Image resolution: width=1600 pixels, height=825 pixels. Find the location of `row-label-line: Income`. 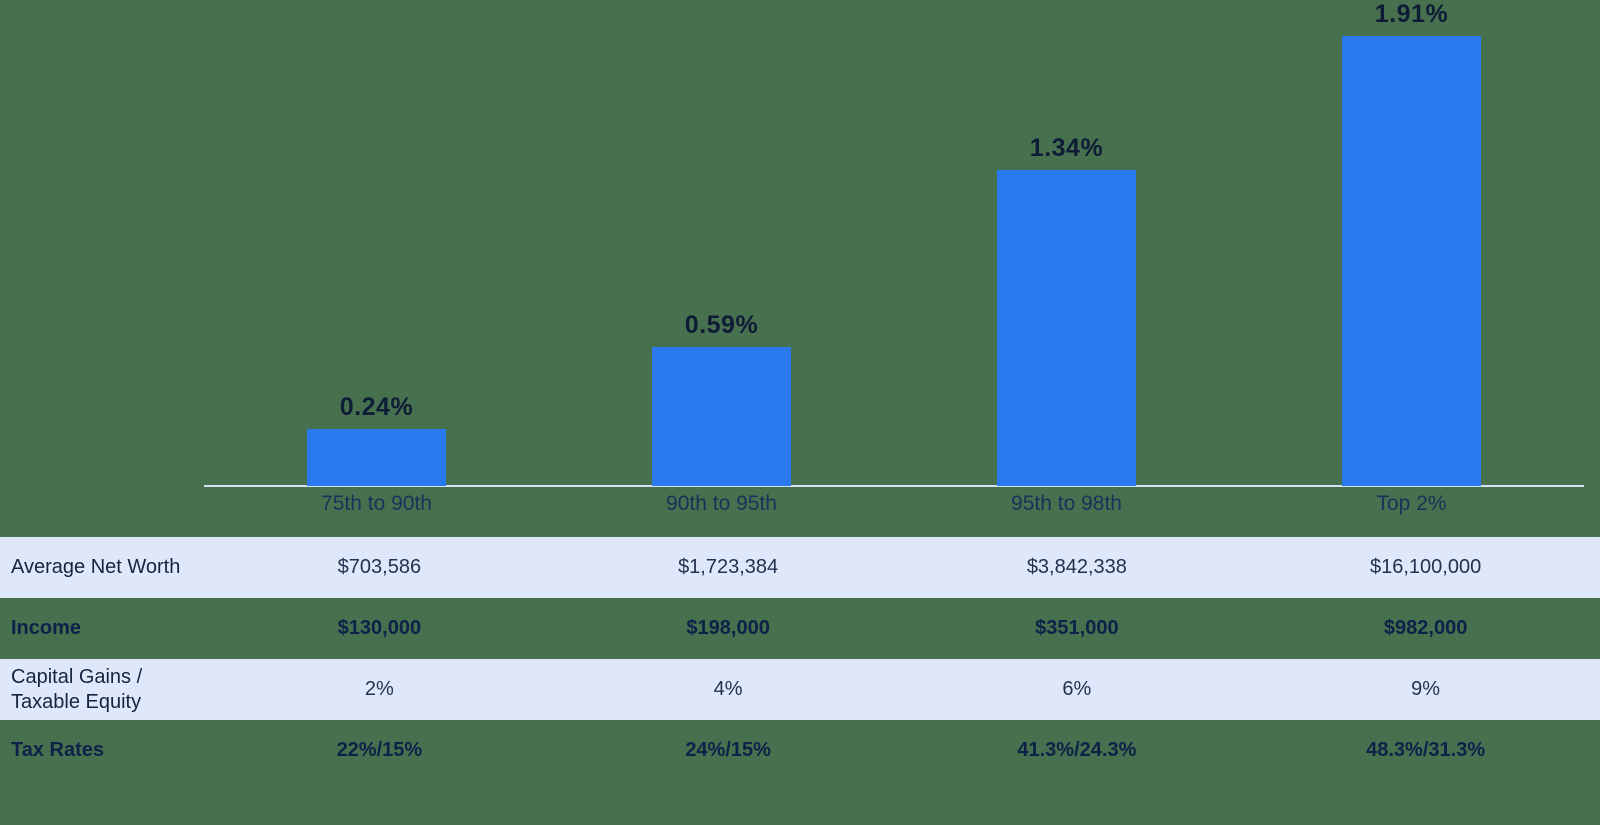

row-label-line: Income is located at coordinates (46, 628).